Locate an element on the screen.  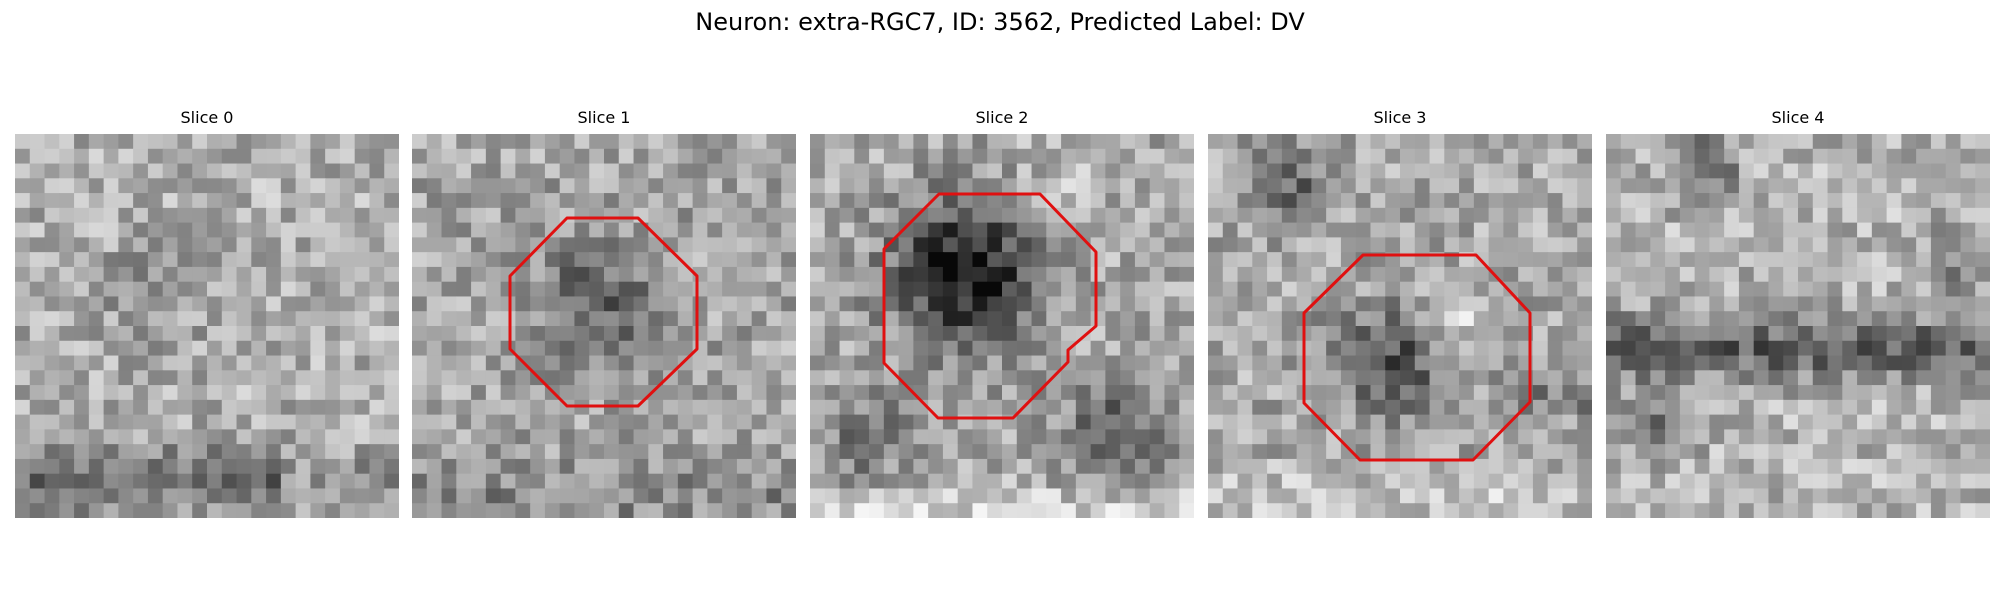
slice-title: Slice 1 is located at coordinates (604, 117).